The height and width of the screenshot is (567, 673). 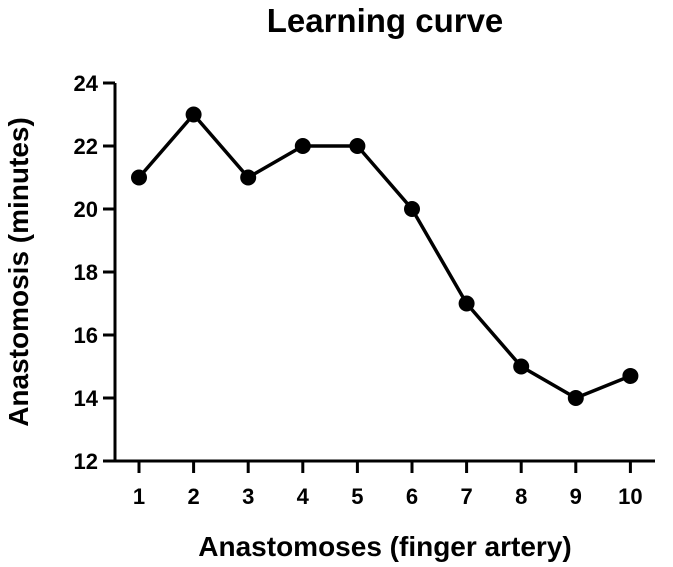 What do you see at coordinates (139, 496) in the screenshot?
I see `x-tick-label: 1` at bounding box center [139, 496].